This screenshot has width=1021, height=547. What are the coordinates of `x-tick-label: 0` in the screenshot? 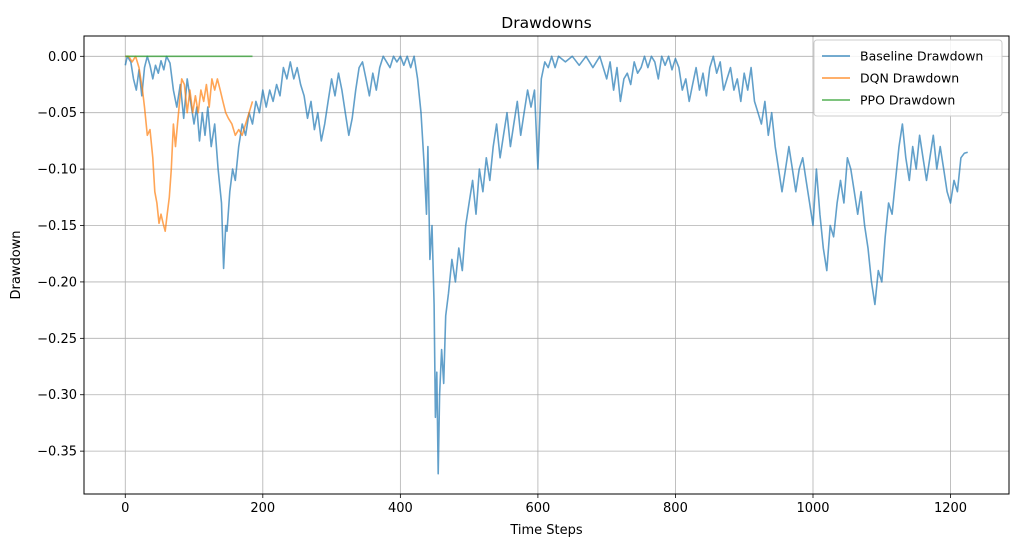 It's located at (125, 508).